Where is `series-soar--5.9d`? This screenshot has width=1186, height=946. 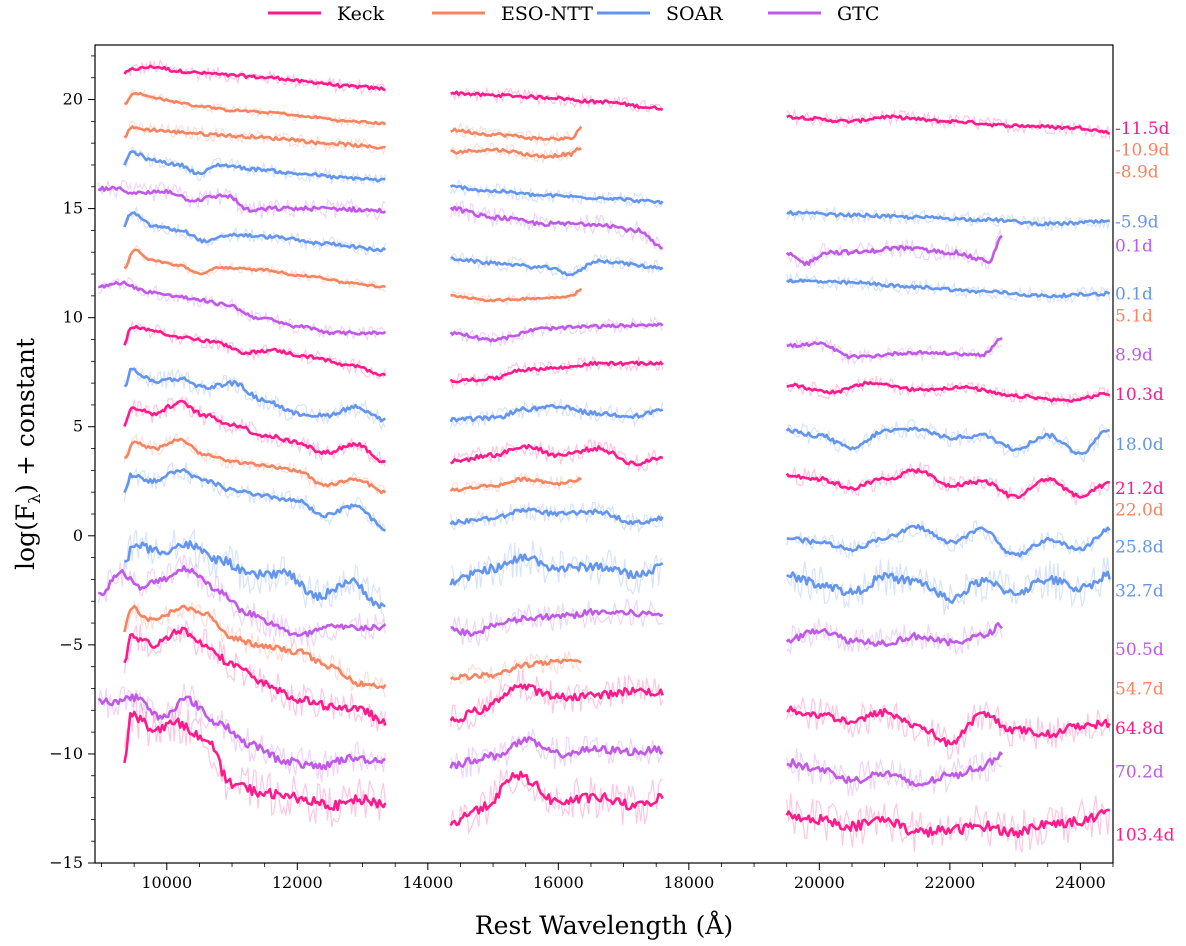 series-soar--5.9d is located at coordinates (617, 188).